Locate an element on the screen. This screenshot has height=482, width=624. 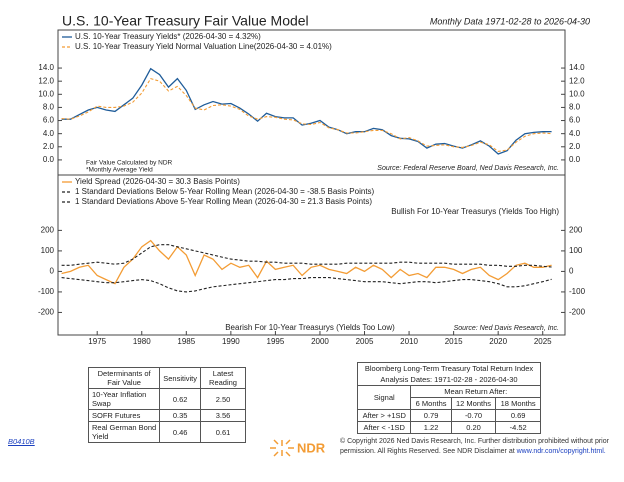
x-tick-label: 2010 is located at coordinates (409, 341).